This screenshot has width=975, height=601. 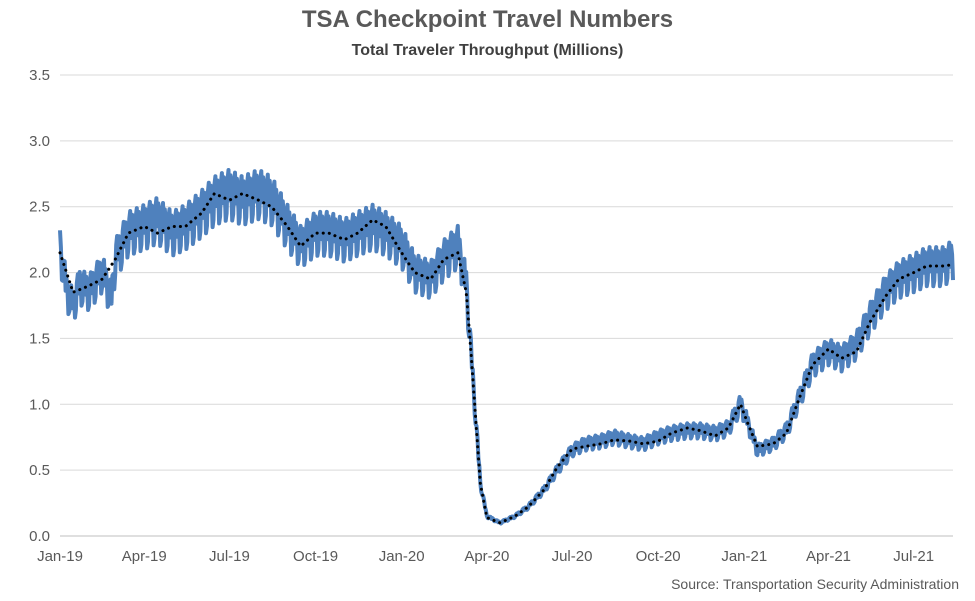 What do you see at coordinates (39, 141) in the screenshot?
I see `y-tick-label: 3.0` at bounding box center [39, 141].